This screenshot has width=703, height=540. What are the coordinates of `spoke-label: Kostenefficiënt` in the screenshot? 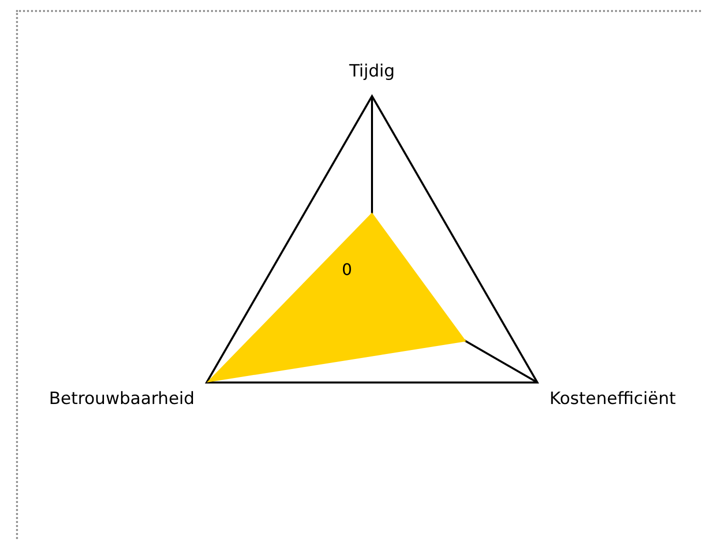 It's located at (612, 399).